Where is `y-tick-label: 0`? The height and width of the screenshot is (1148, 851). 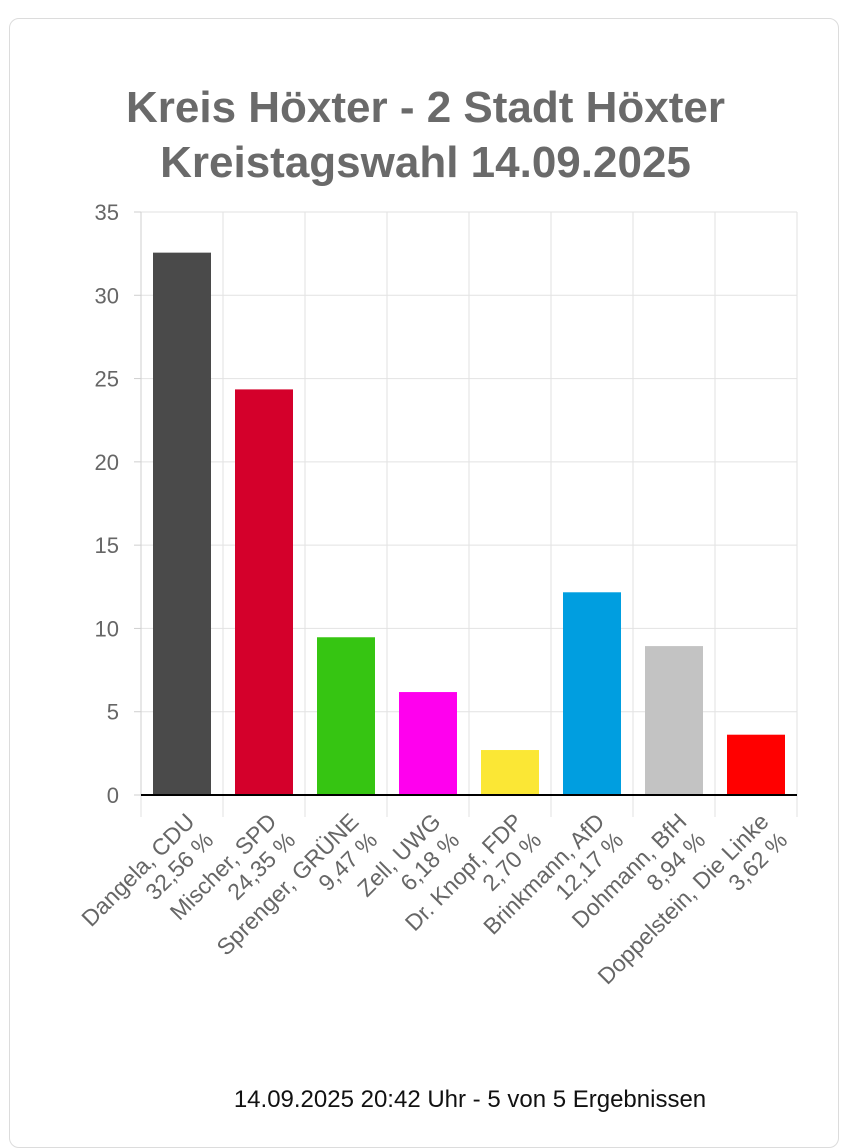 y-tick-label: 0 is located at coordinates (113, 795).